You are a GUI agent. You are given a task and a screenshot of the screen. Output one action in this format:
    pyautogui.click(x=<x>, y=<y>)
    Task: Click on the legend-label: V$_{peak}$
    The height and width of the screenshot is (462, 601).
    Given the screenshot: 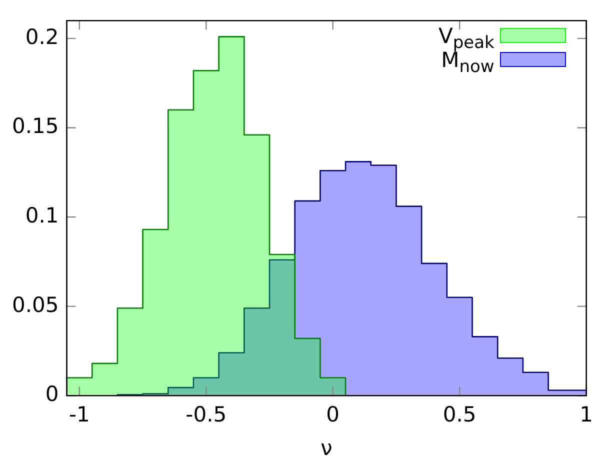 What is the action you would take?
    pyautogui.click(x=466, y=38)
    